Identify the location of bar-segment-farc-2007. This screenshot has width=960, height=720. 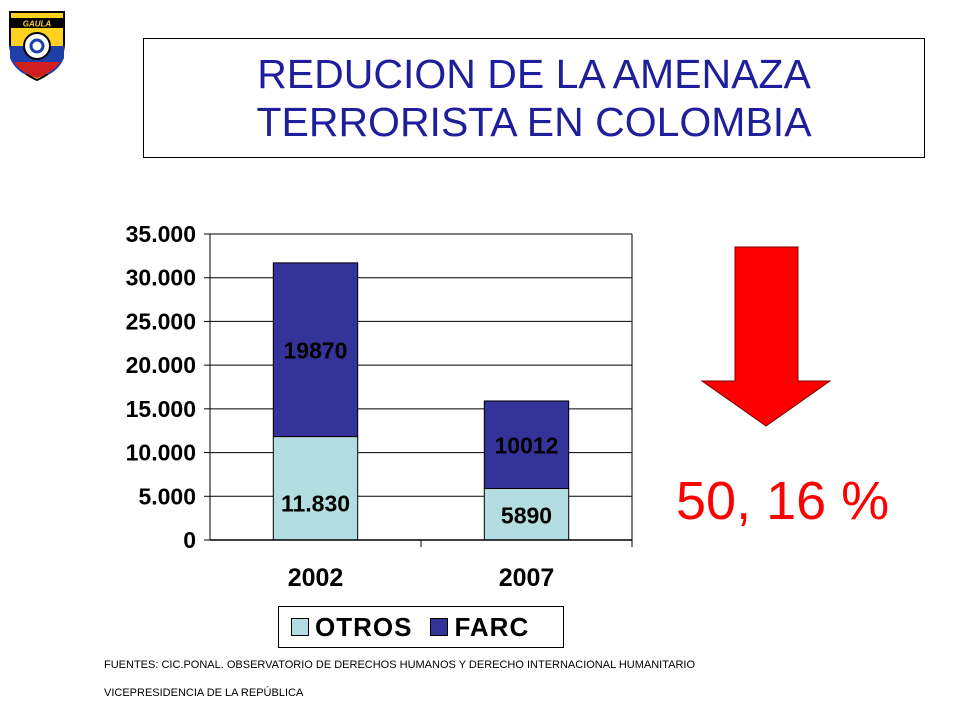
(526, 445).